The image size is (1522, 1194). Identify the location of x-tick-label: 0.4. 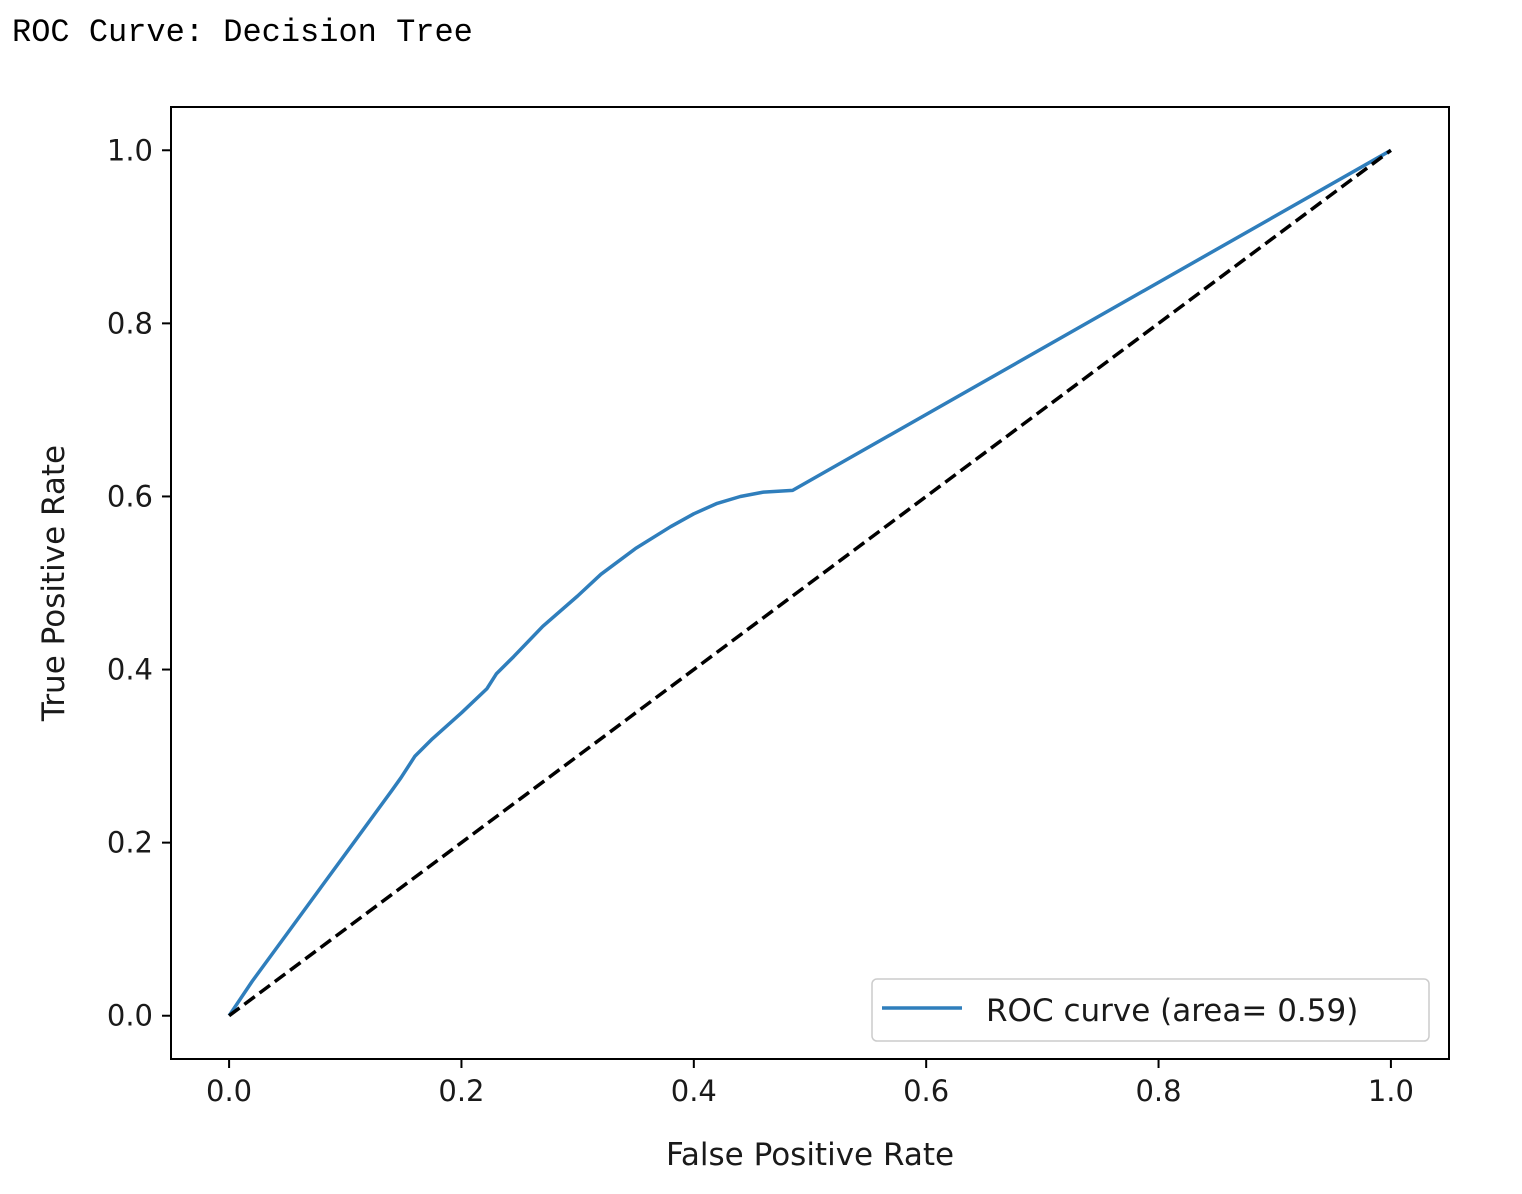
(694, 1091).